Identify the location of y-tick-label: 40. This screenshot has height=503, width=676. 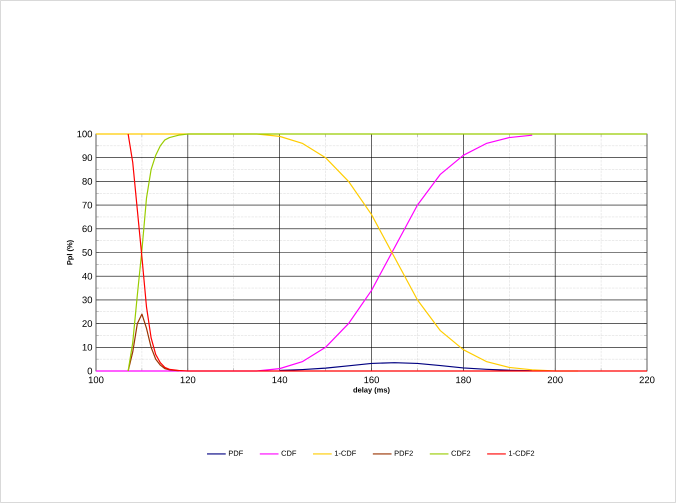
(87, 276).